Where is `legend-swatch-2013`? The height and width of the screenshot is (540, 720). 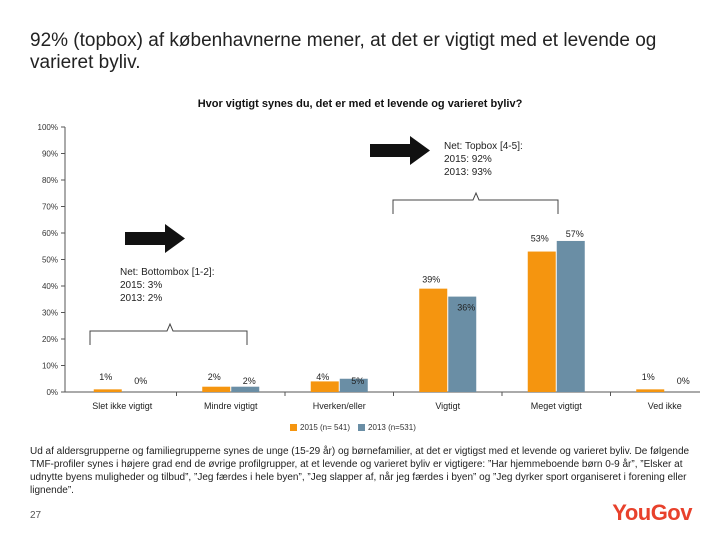
legend-swatch-2013 is located at coordinates (362, 427).